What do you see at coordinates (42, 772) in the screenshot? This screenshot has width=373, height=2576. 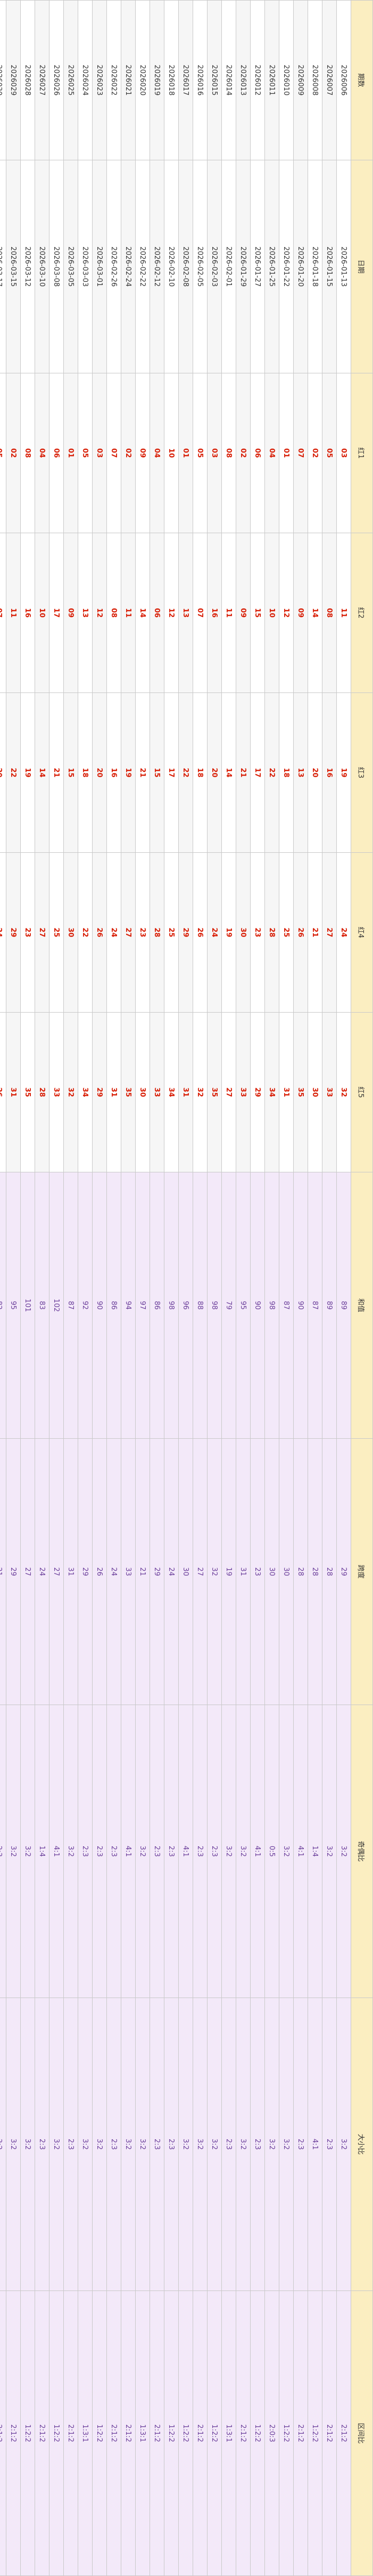 I see `table-cell: 14` at bounding box center [42, 772].